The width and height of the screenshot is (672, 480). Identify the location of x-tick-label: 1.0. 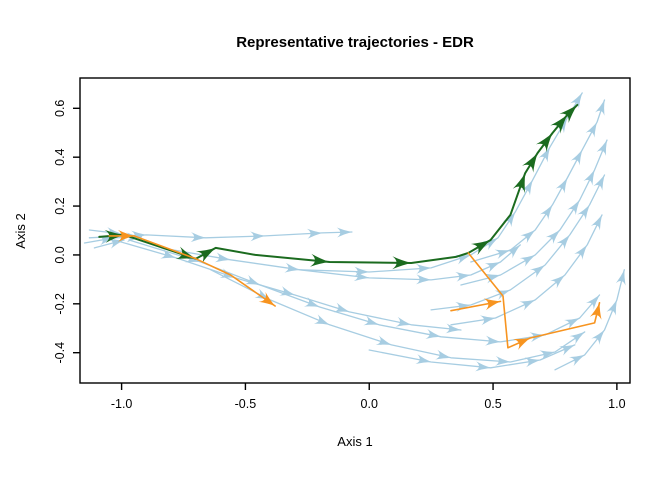
(616, 404).